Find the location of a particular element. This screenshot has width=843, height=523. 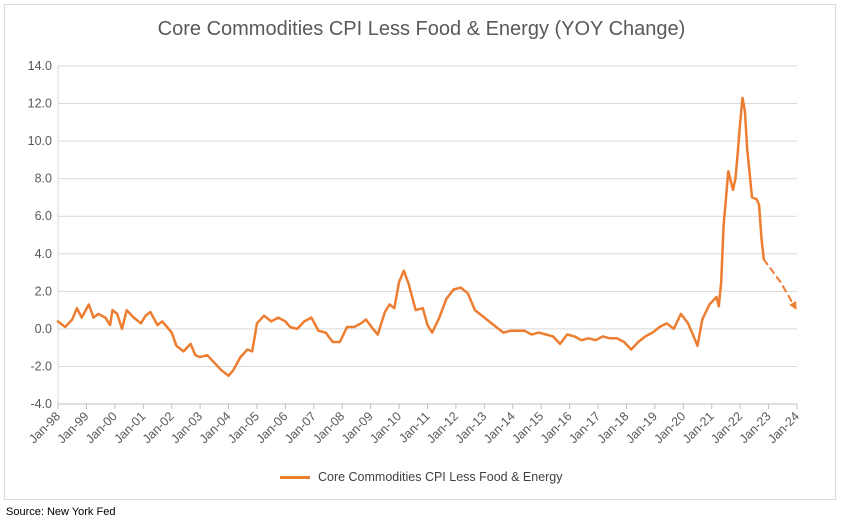

y-tick-label: 8.0 is located at coordinates (43, 179).